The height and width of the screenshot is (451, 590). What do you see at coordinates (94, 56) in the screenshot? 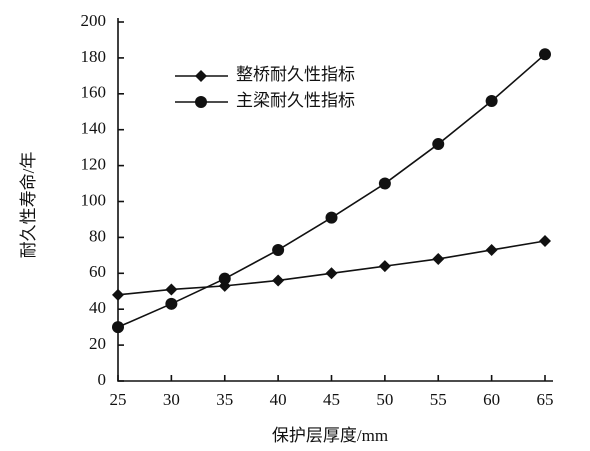
I see `y-tick-label: 180` at bounding box center [94, 56].